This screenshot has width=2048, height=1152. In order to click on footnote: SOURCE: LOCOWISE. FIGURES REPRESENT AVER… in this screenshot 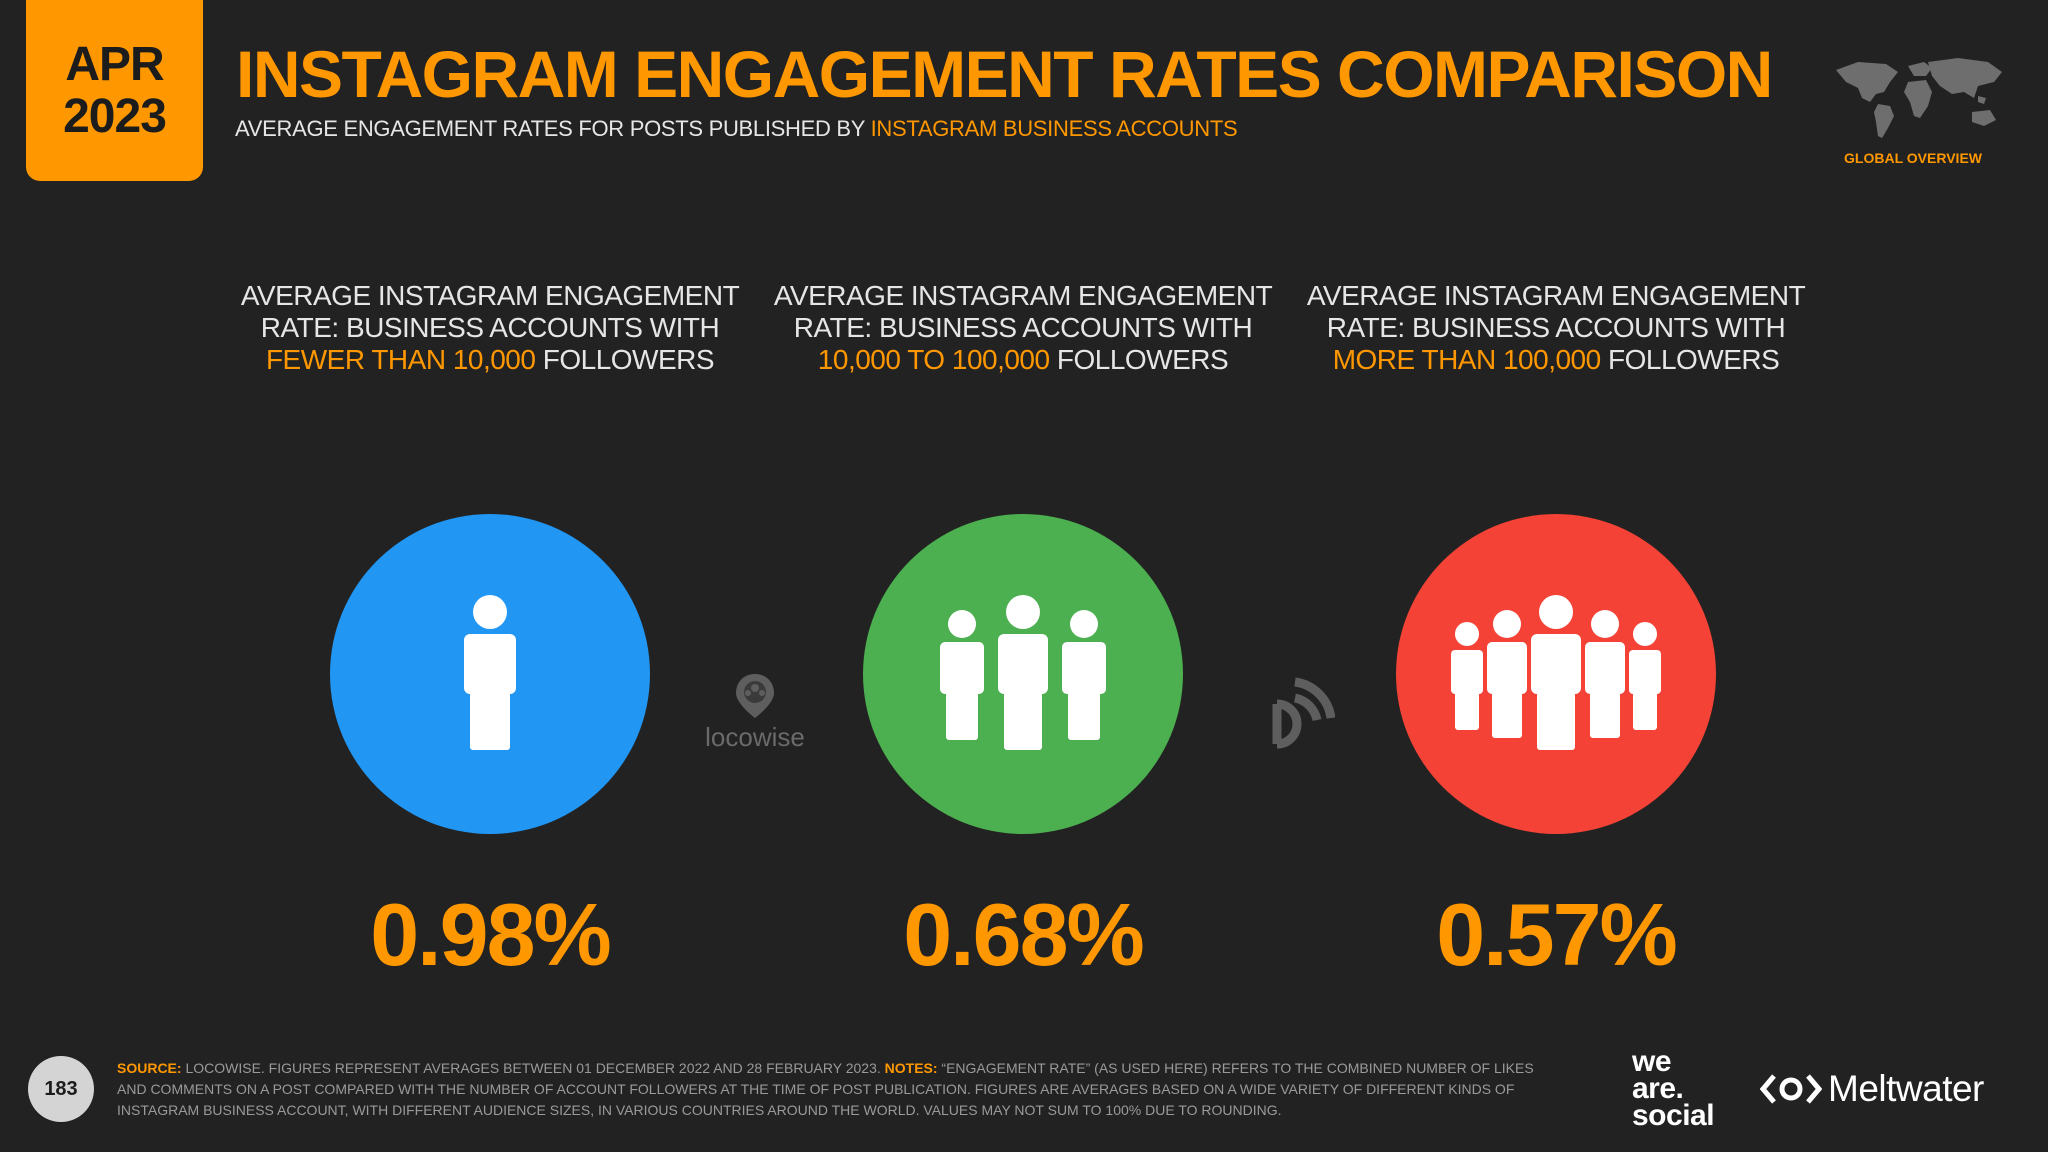, I will do `click(839, 1089)`.